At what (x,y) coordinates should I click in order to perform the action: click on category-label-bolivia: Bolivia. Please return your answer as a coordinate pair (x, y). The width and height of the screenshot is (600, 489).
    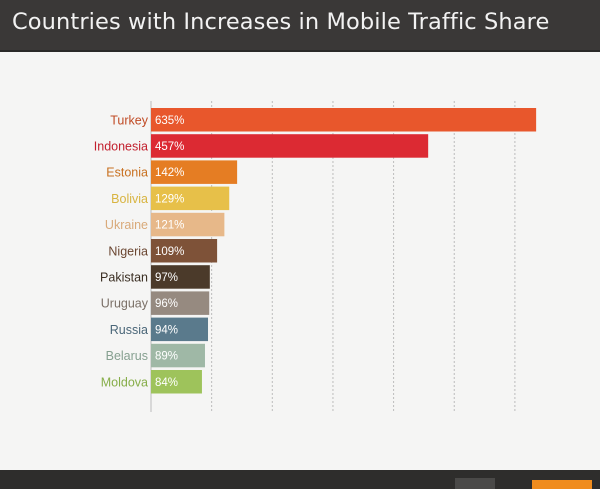
    Looking at the image, I should click on (129, 199).